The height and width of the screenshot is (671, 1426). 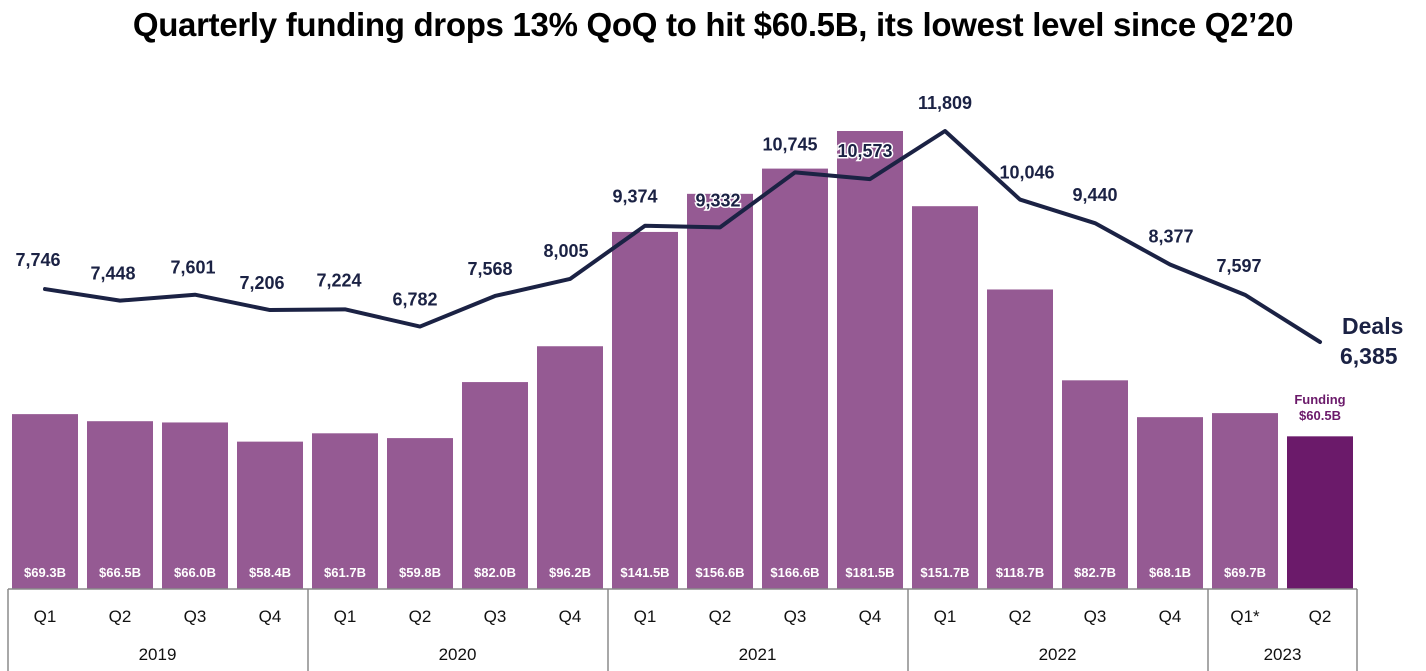 I want to click on deals-series-label: Deals, so click(x=1372, y=326).